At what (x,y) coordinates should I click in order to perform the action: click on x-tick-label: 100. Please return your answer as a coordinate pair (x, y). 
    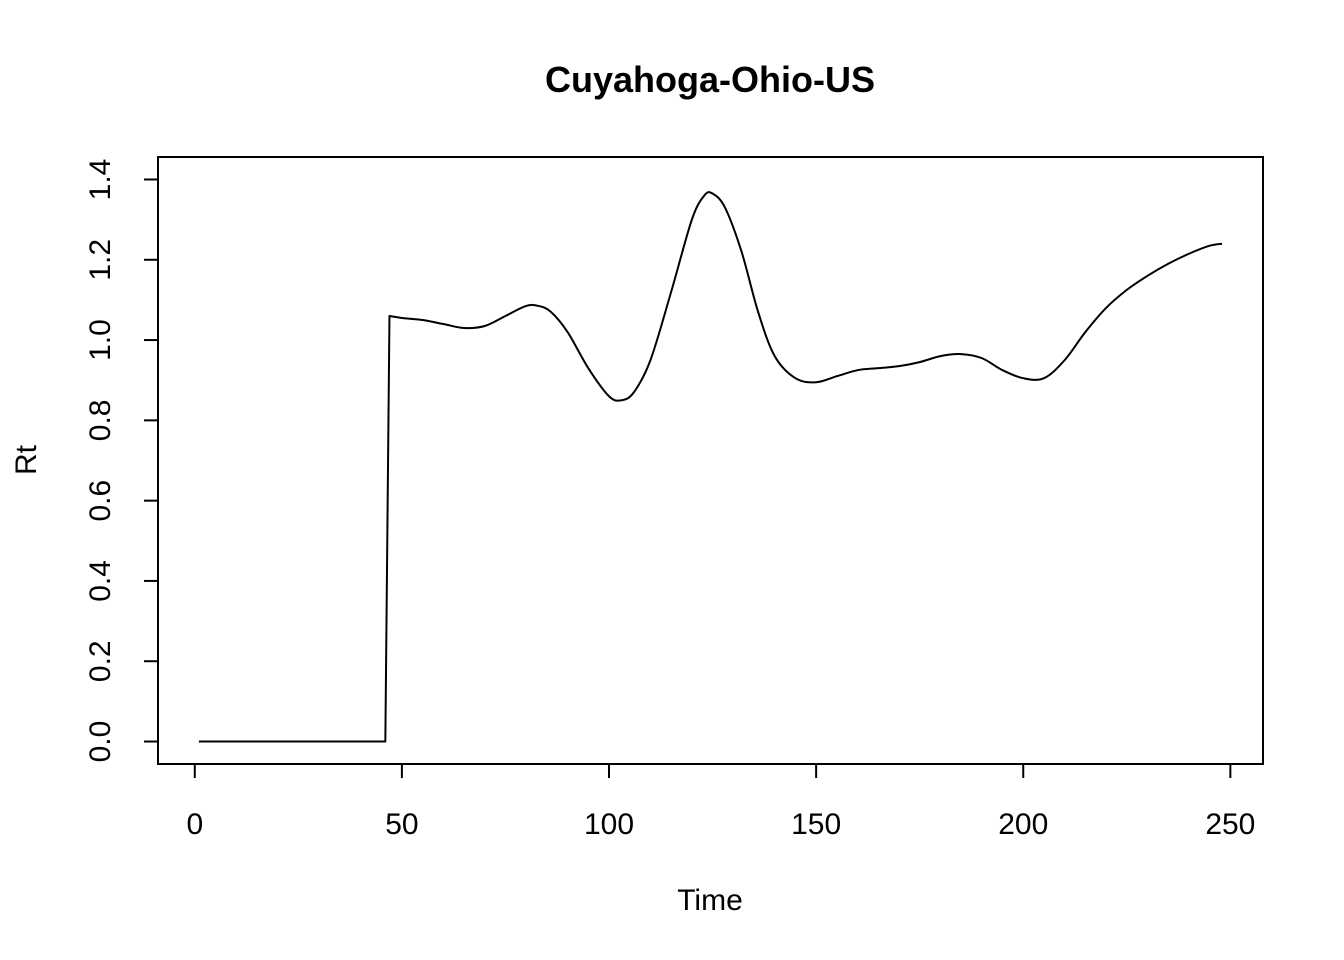
    Looking at the image, I should click on (609, 824).